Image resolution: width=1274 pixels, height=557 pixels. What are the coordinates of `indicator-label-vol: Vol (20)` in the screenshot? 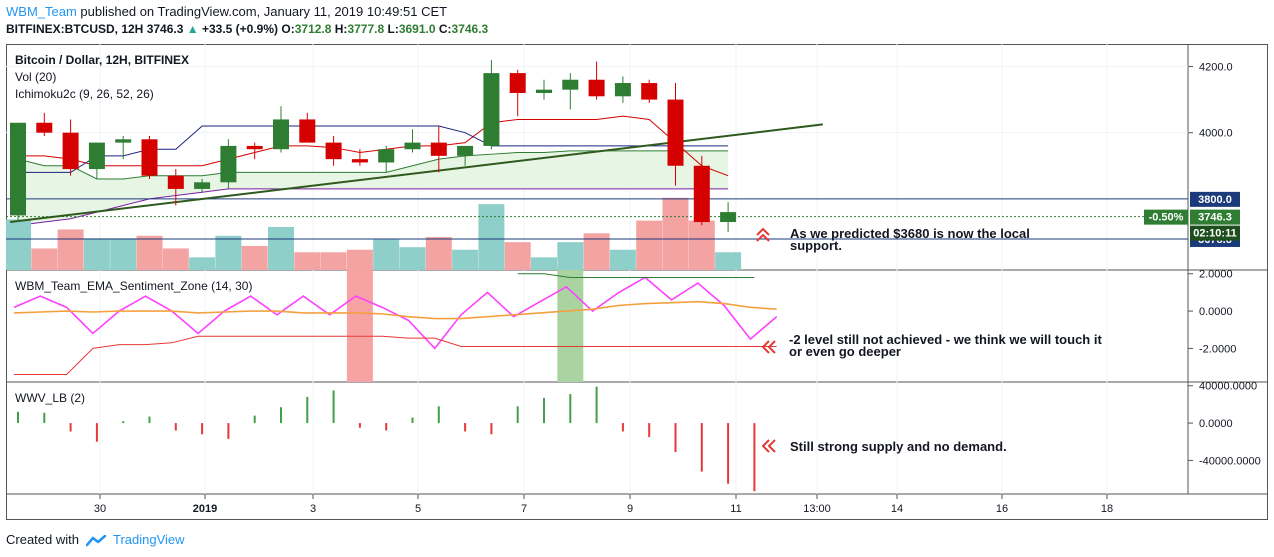 It's located at (35, 77).